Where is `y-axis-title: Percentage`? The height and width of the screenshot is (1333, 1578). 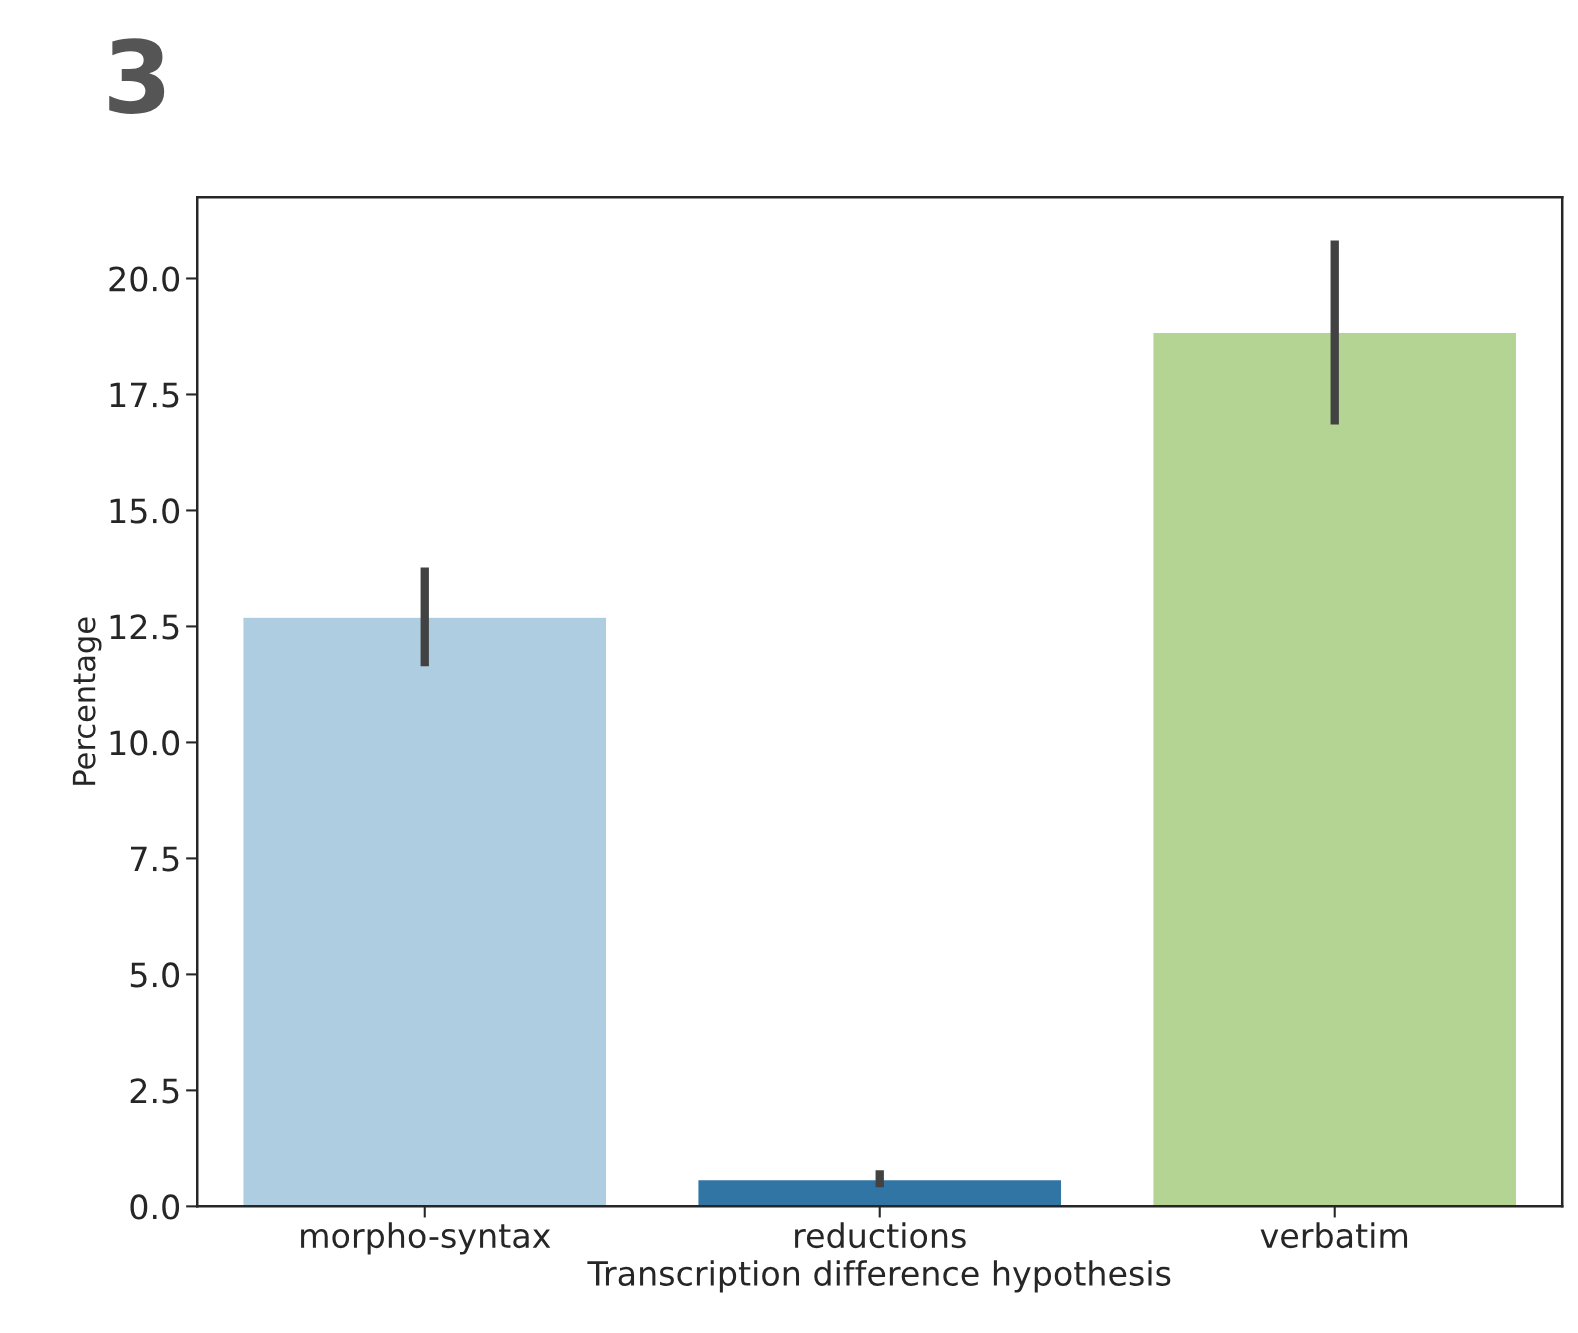 y-axis-title: Percentage is located at coordinates (87, 701).